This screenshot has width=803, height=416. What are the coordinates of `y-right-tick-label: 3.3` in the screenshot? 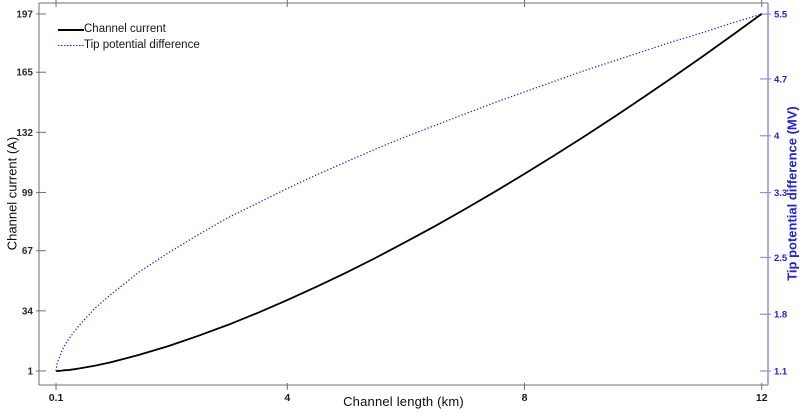 It's located at (780, 193).